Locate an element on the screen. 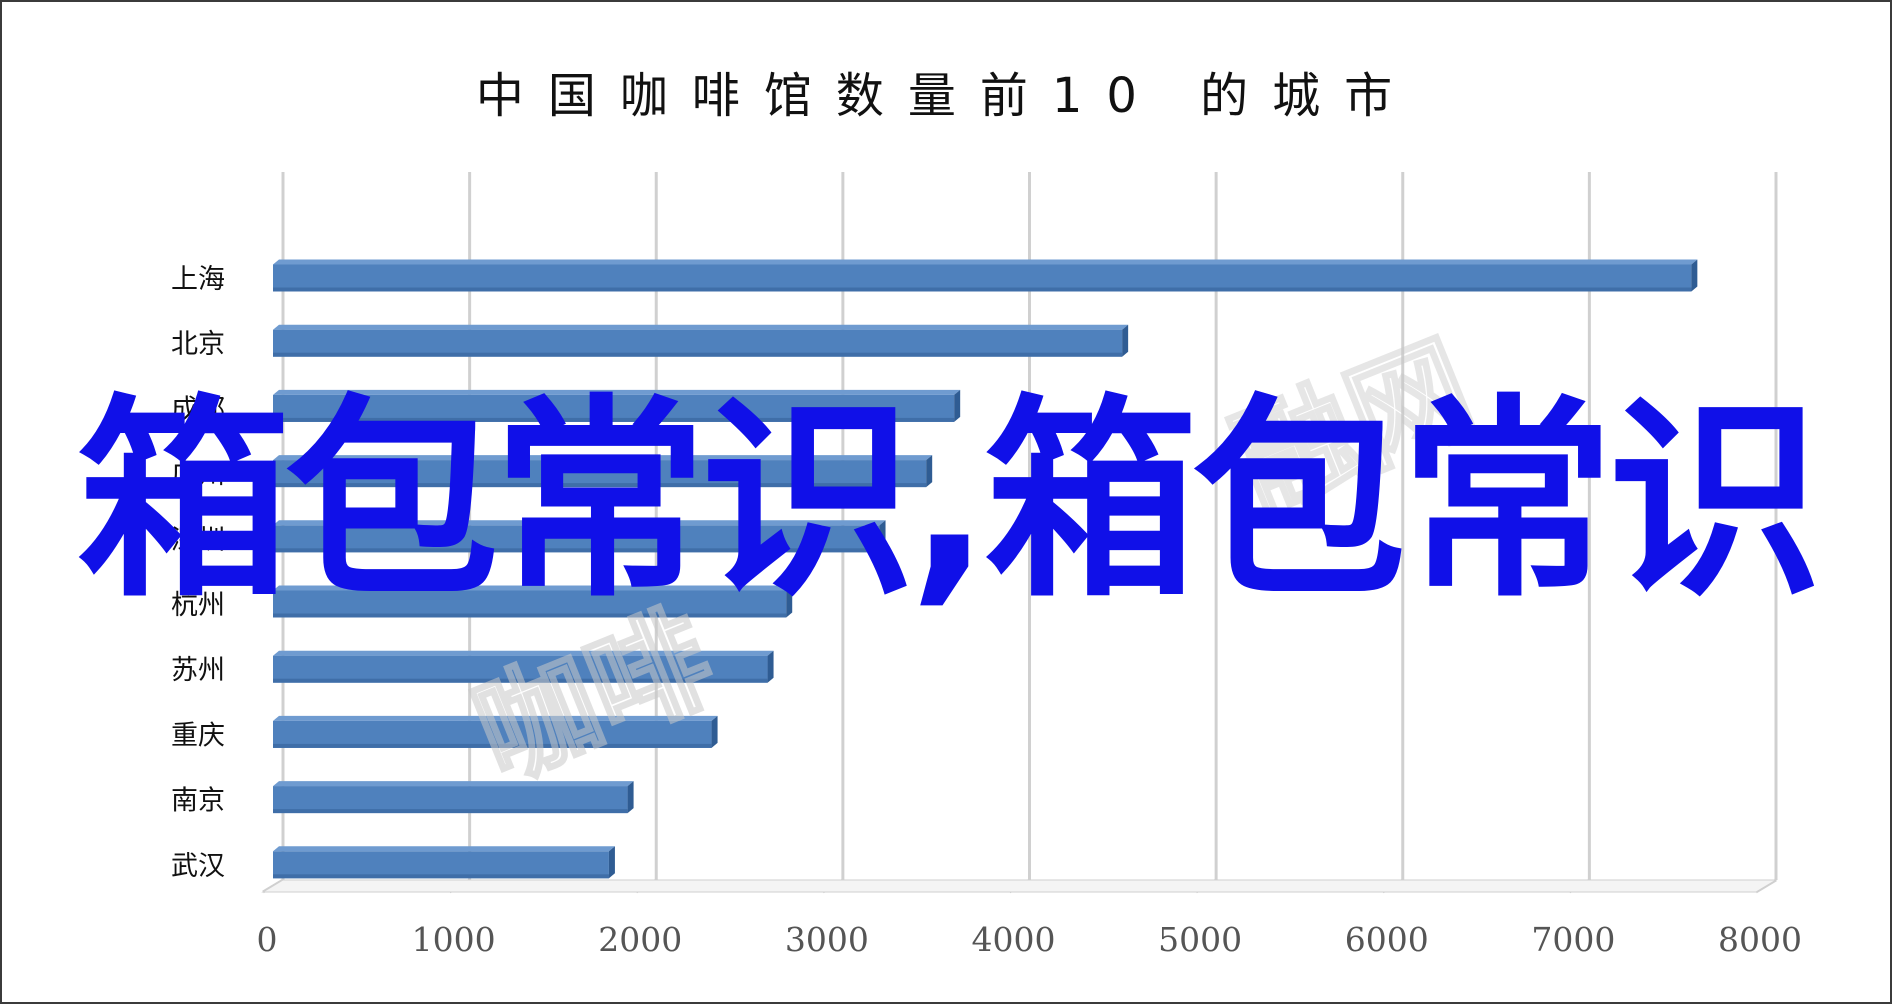 The height and width of the screenshot is (1005, 1893). chart-title: 中国咖啡馆数量前10 的城市 is located at coordinates (946, 96).